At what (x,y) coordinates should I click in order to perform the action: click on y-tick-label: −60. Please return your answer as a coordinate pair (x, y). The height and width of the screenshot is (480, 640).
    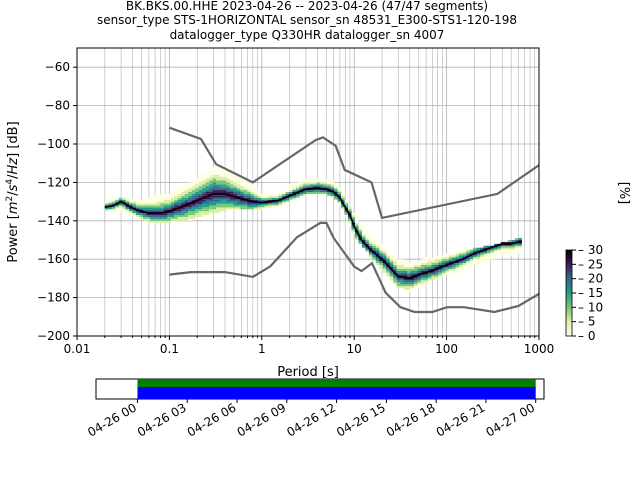
    Looking at the image, I should click on (57, 67).